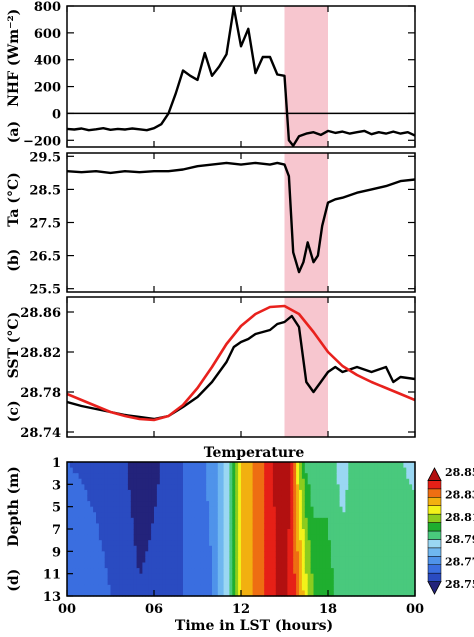 The width and height of the screenshot is (474, 637). What do you see at coordinates (14, 221) in the screenshot?
I see `panel-b-ylabel: (b)Ta (°C)` at bounding box center [14, 221].